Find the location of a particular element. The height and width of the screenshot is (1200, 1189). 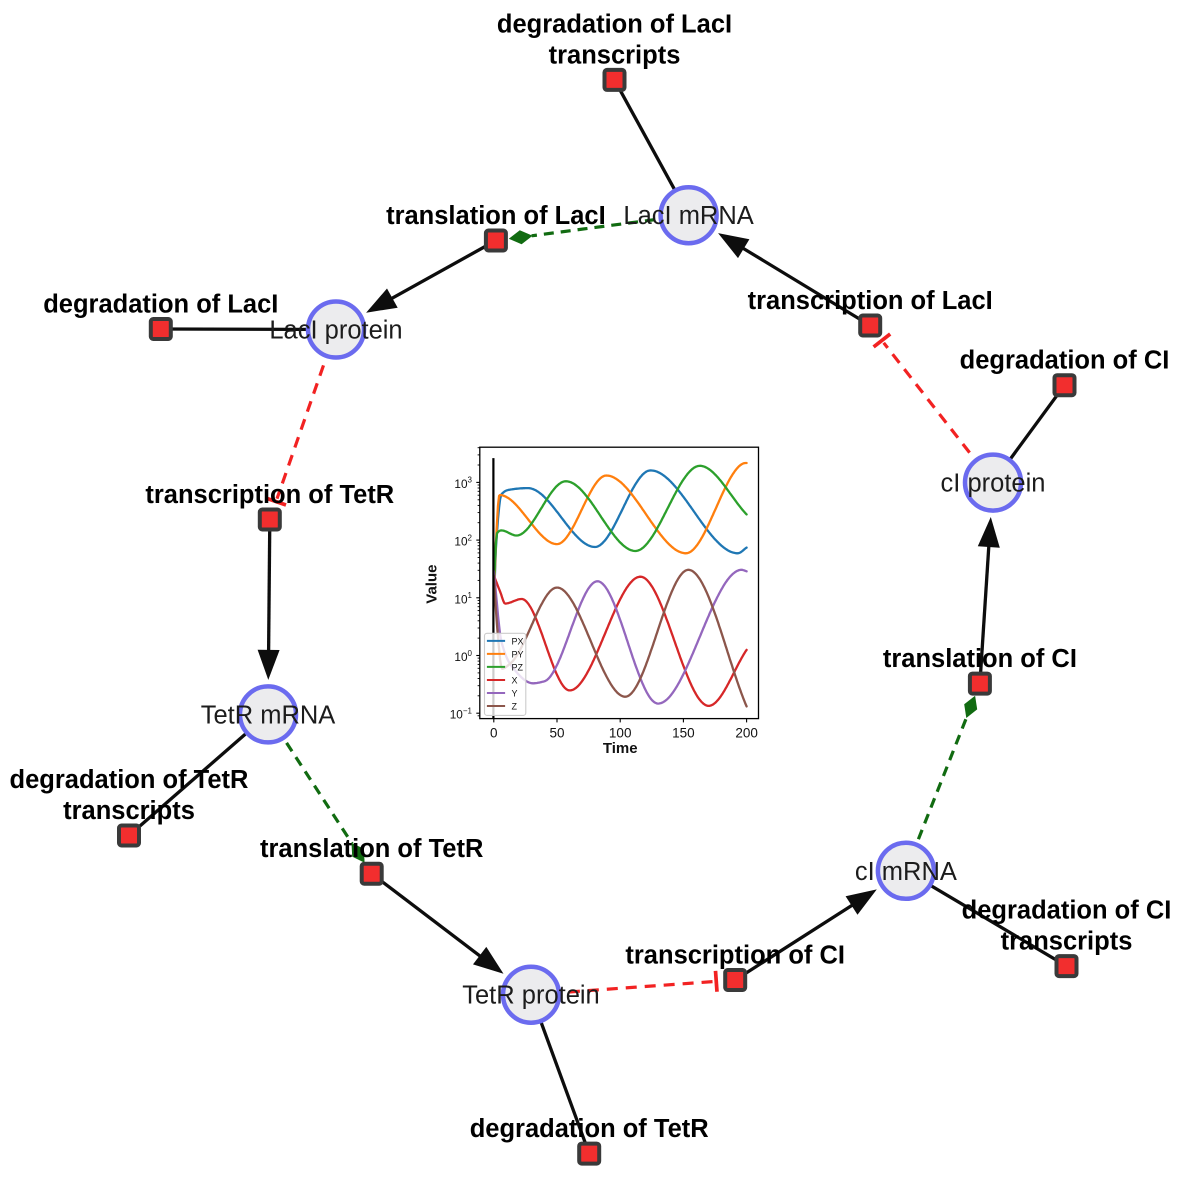

svg-text: 150 is located at coordinates (683, 732).